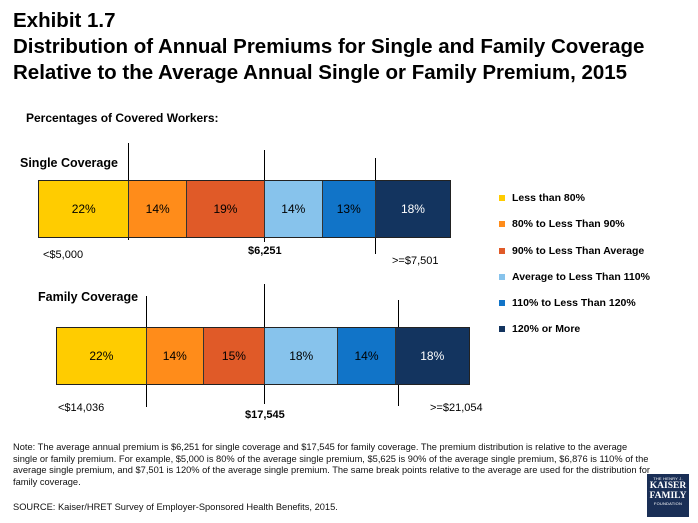 Image resolution: width=698 pixels, height=523 pixels. What do you see at coordinates (568, 224) in the screenshot?
I see `legend-label: 80% to Less Than 90%` at bounding box center [568, 224].